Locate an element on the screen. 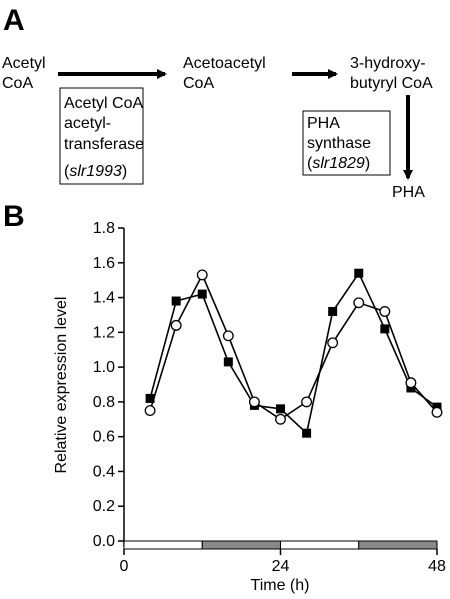 The width and height of the screenshot is (450, 599). y-ticks: 0.0 0.2 0.4 0.6 0.8 1.0 1.2 1.4 1.6 1.8 is located at coordinates (108, 385).